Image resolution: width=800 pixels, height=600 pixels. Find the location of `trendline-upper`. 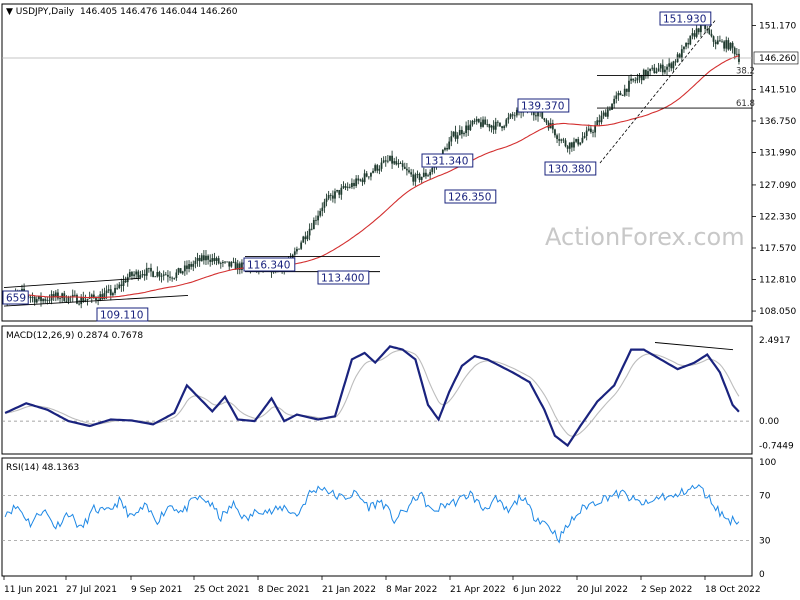

trendline-upper is located at coordinates (72, 282).